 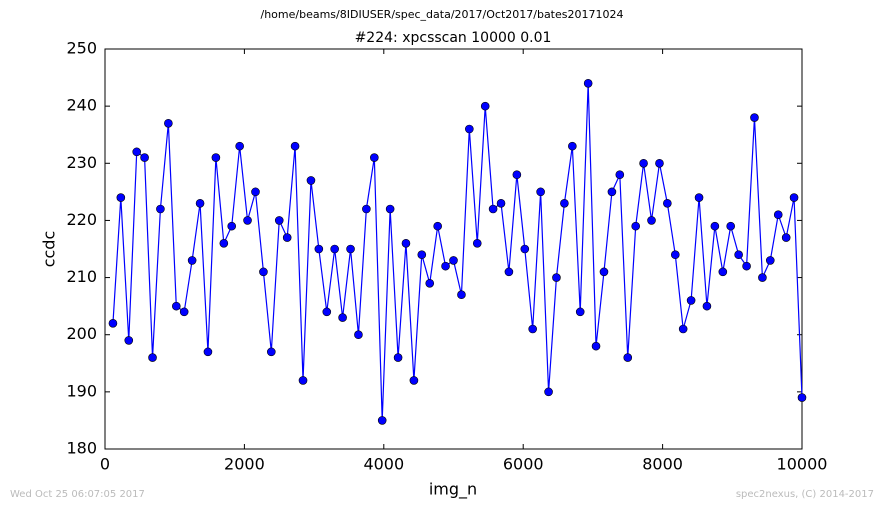 I want to click on y-tick-label: 200, so click(x=81, y=333).